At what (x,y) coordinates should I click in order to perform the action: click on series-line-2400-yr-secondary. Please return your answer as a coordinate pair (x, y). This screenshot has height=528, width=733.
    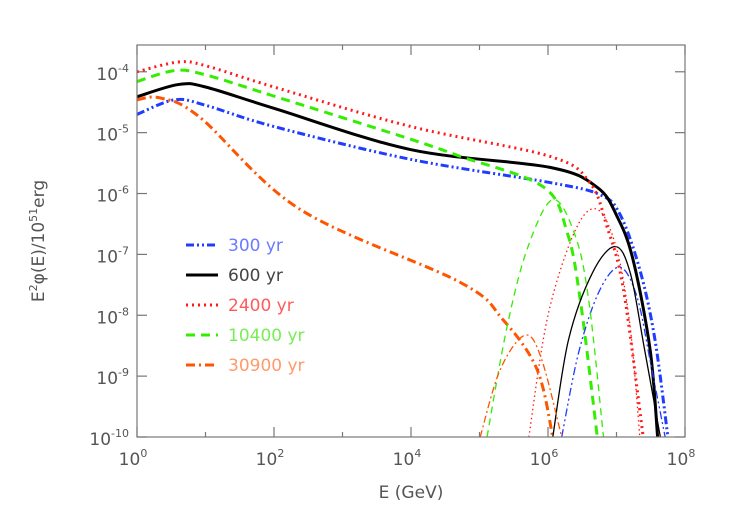
    Looking at the image, I should click on (584, 322).